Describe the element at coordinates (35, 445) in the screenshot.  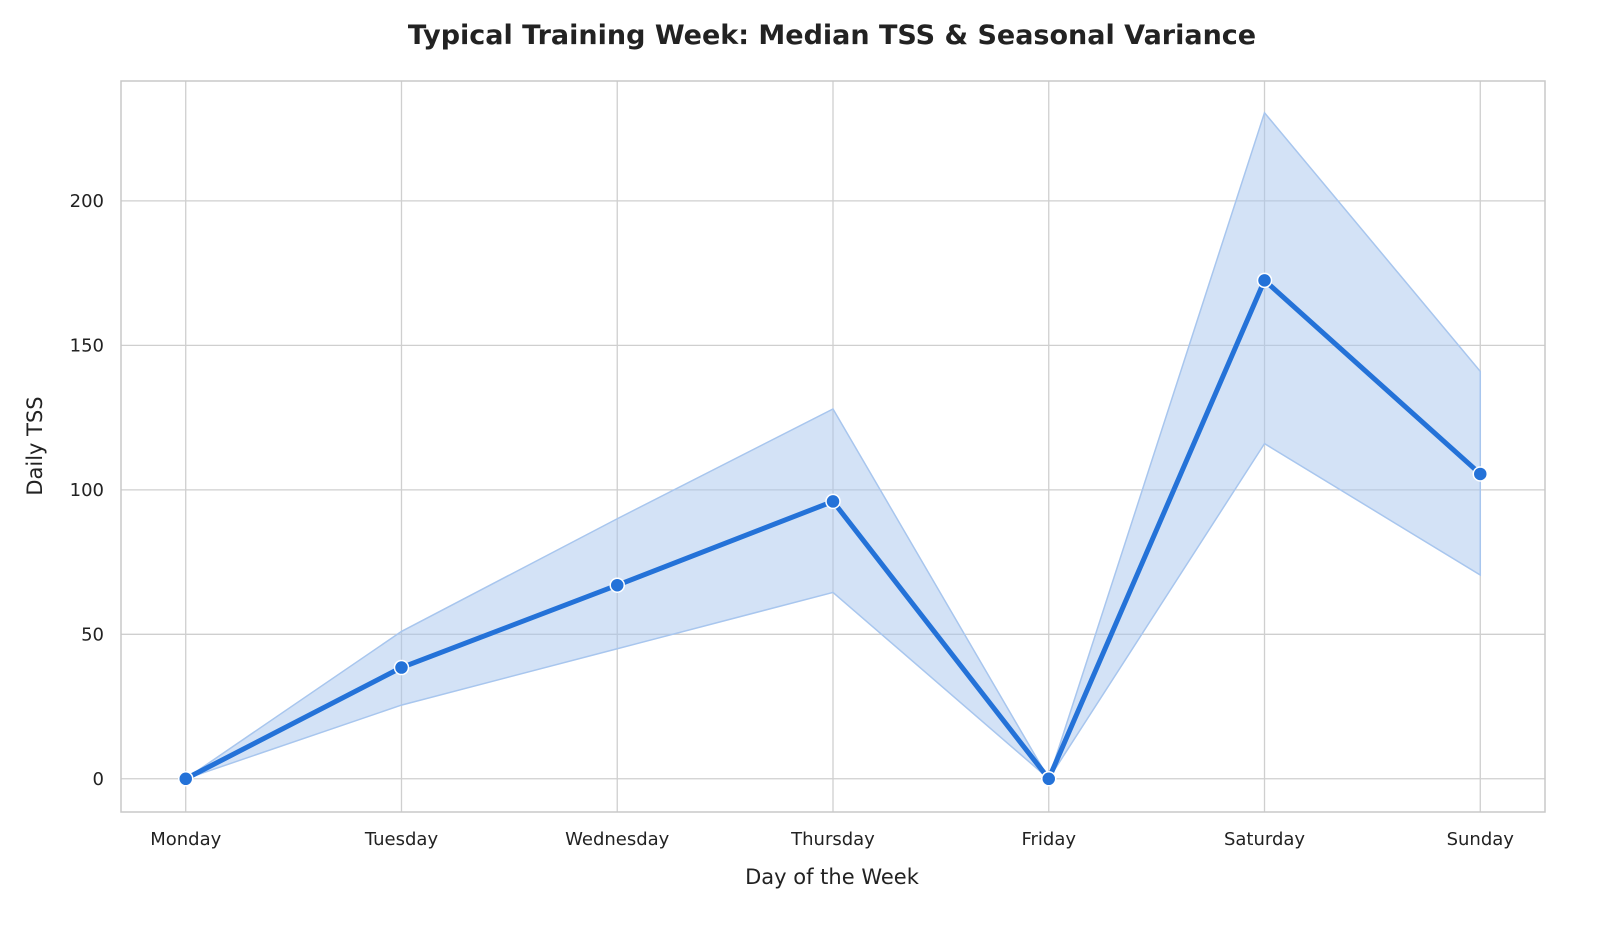
I see `y-axis-label: Daily TSS` at that location.